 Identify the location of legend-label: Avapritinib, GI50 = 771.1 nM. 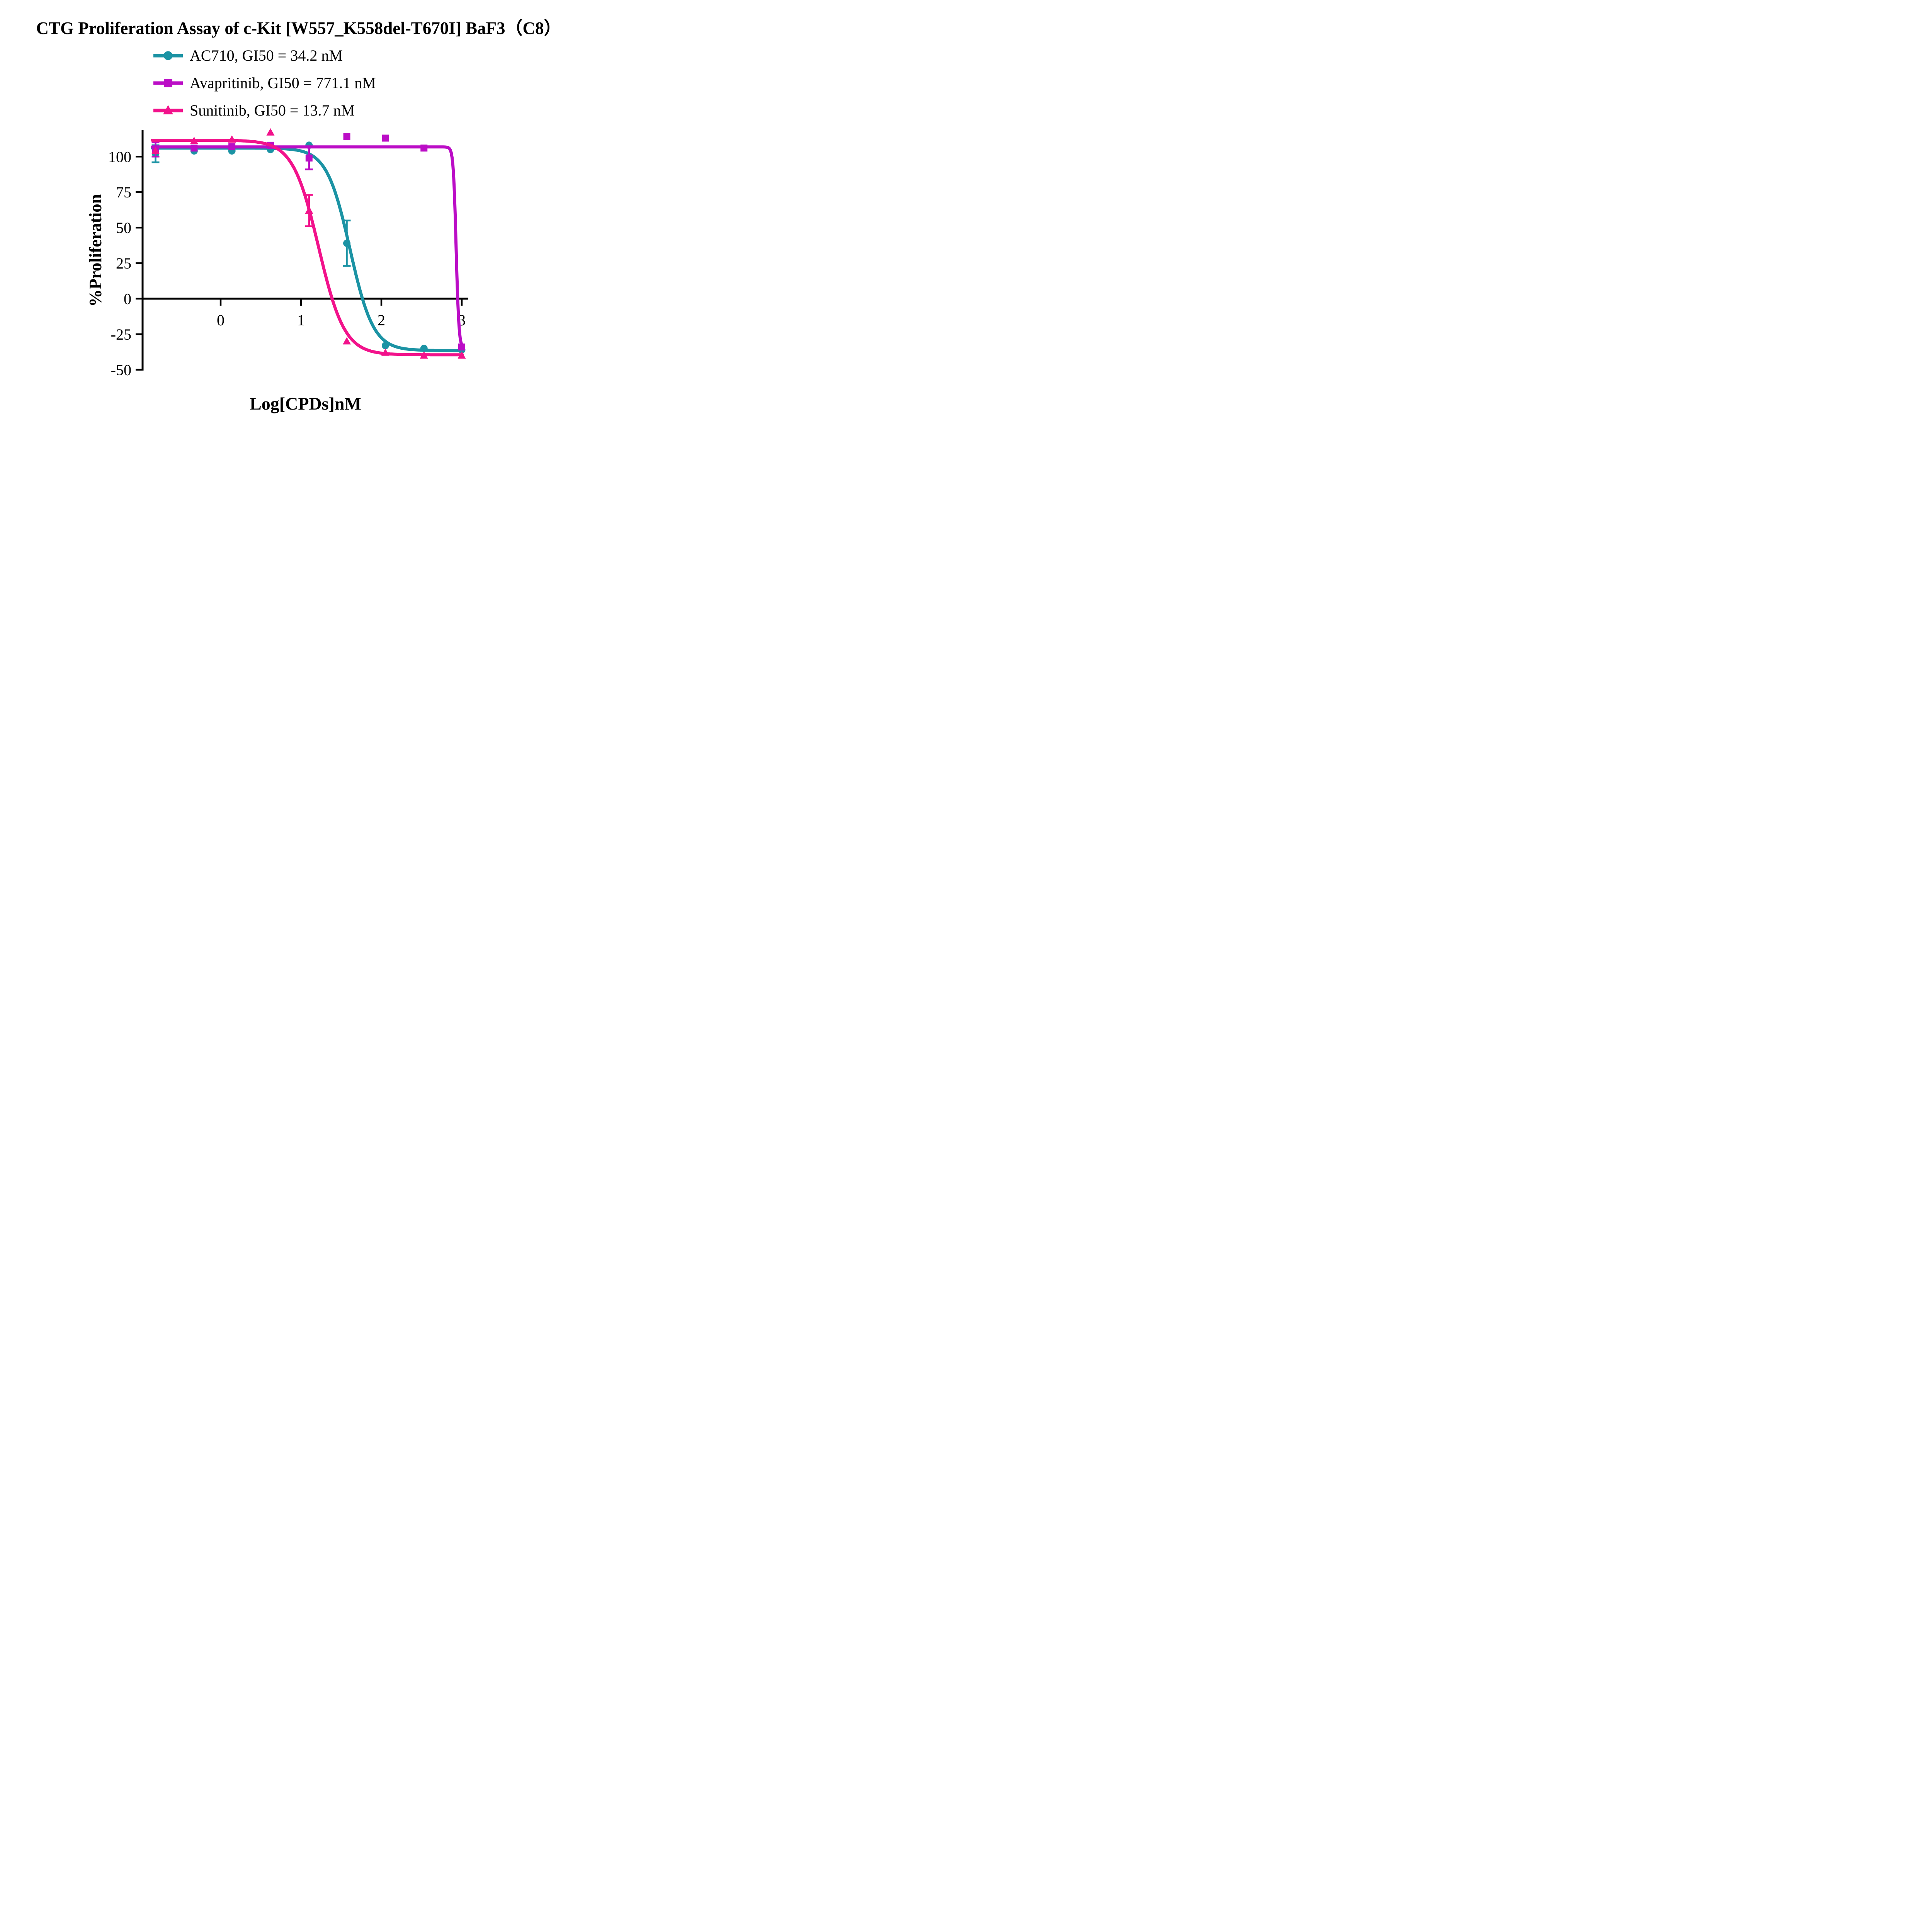
(283, 83).